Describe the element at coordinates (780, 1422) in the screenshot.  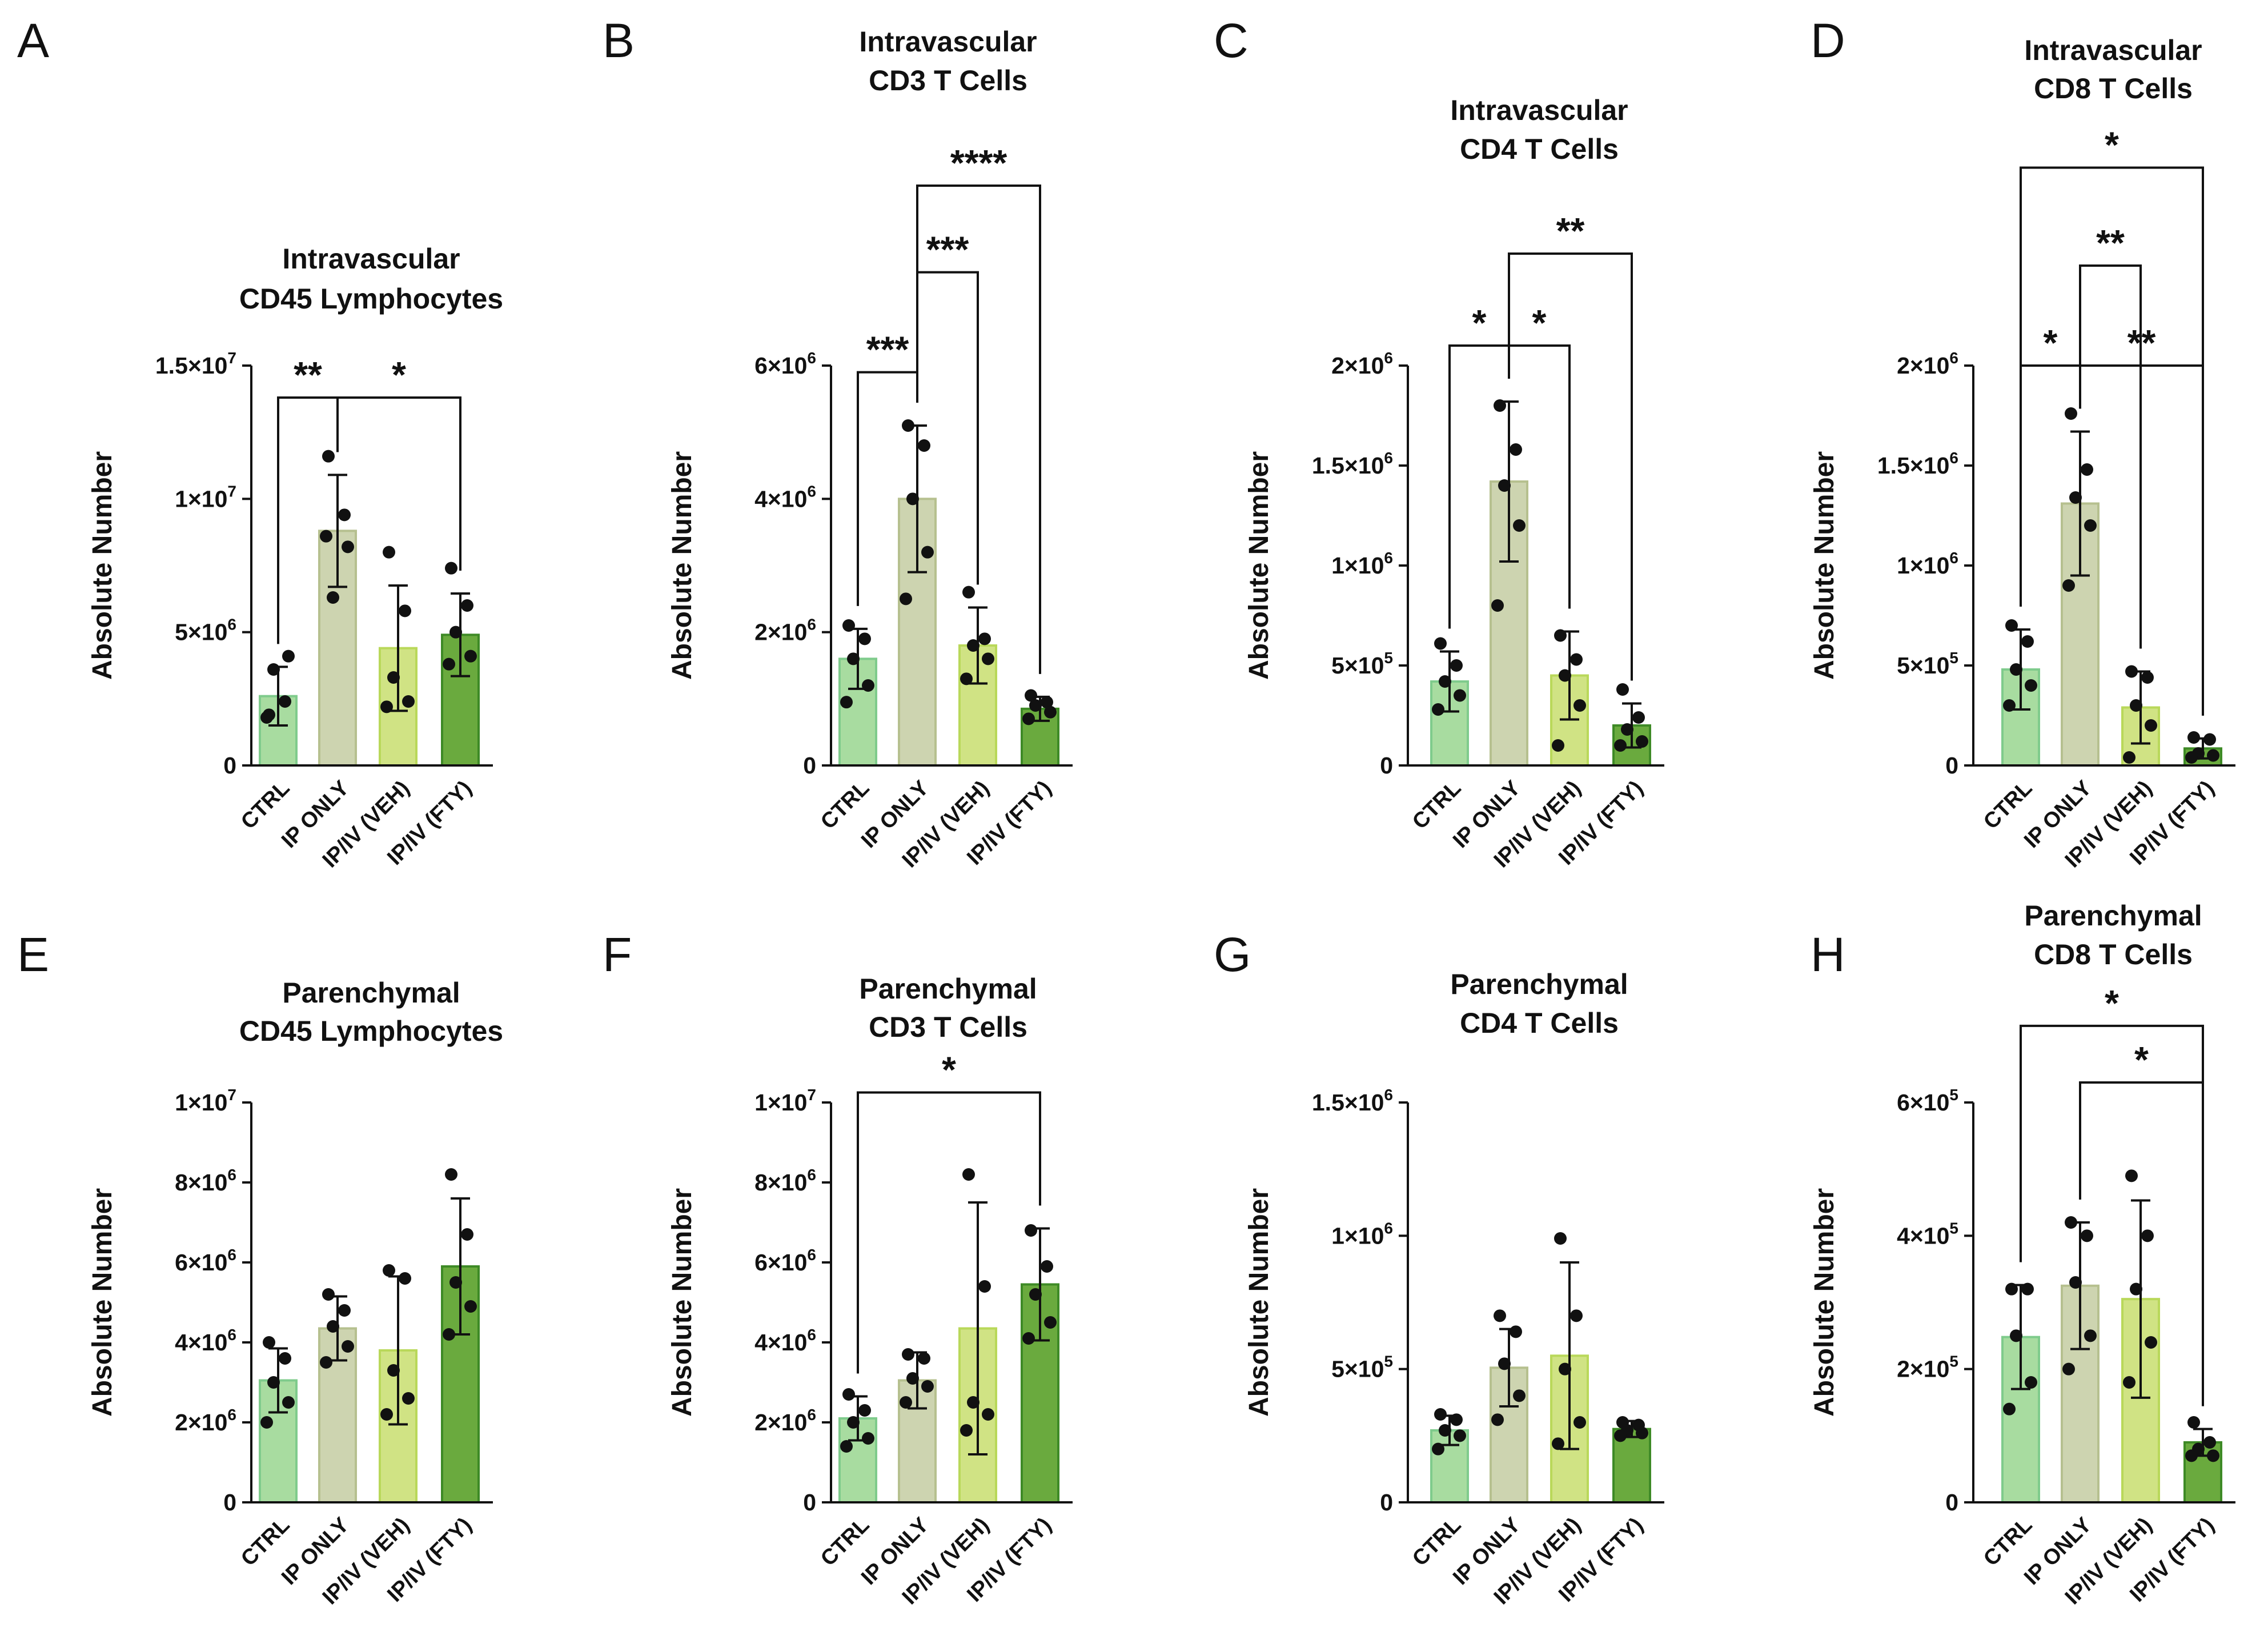
I see `y-tick-mantissa: 2×10` at that location.